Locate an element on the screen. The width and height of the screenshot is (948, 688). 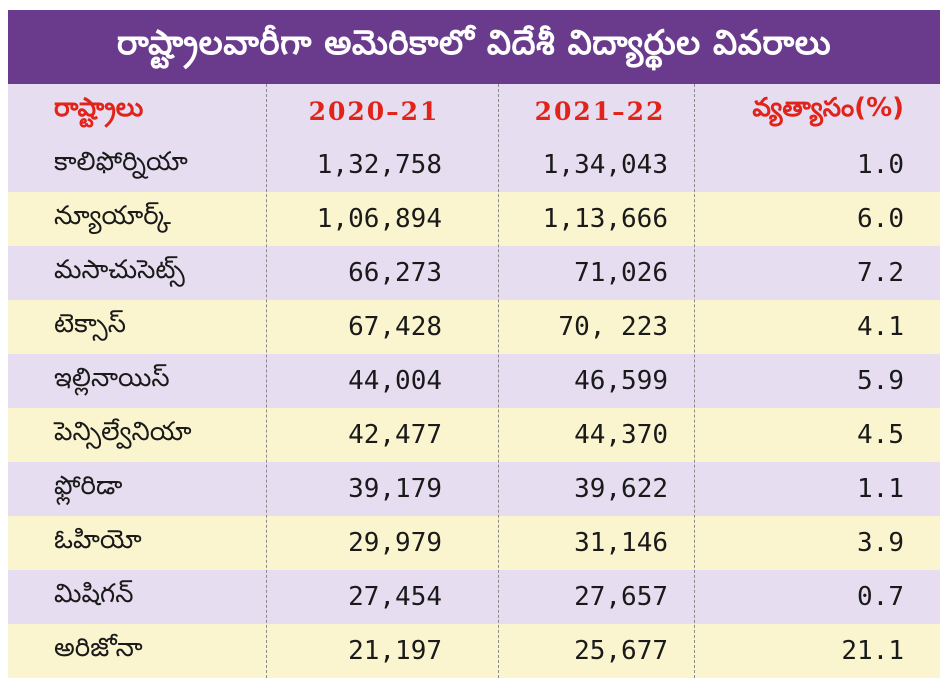
table-header-row: రాష్ట్రాలు 2020–21 2021–22 వ్యత్యాసం(%) is located at coordinates (474, 111).